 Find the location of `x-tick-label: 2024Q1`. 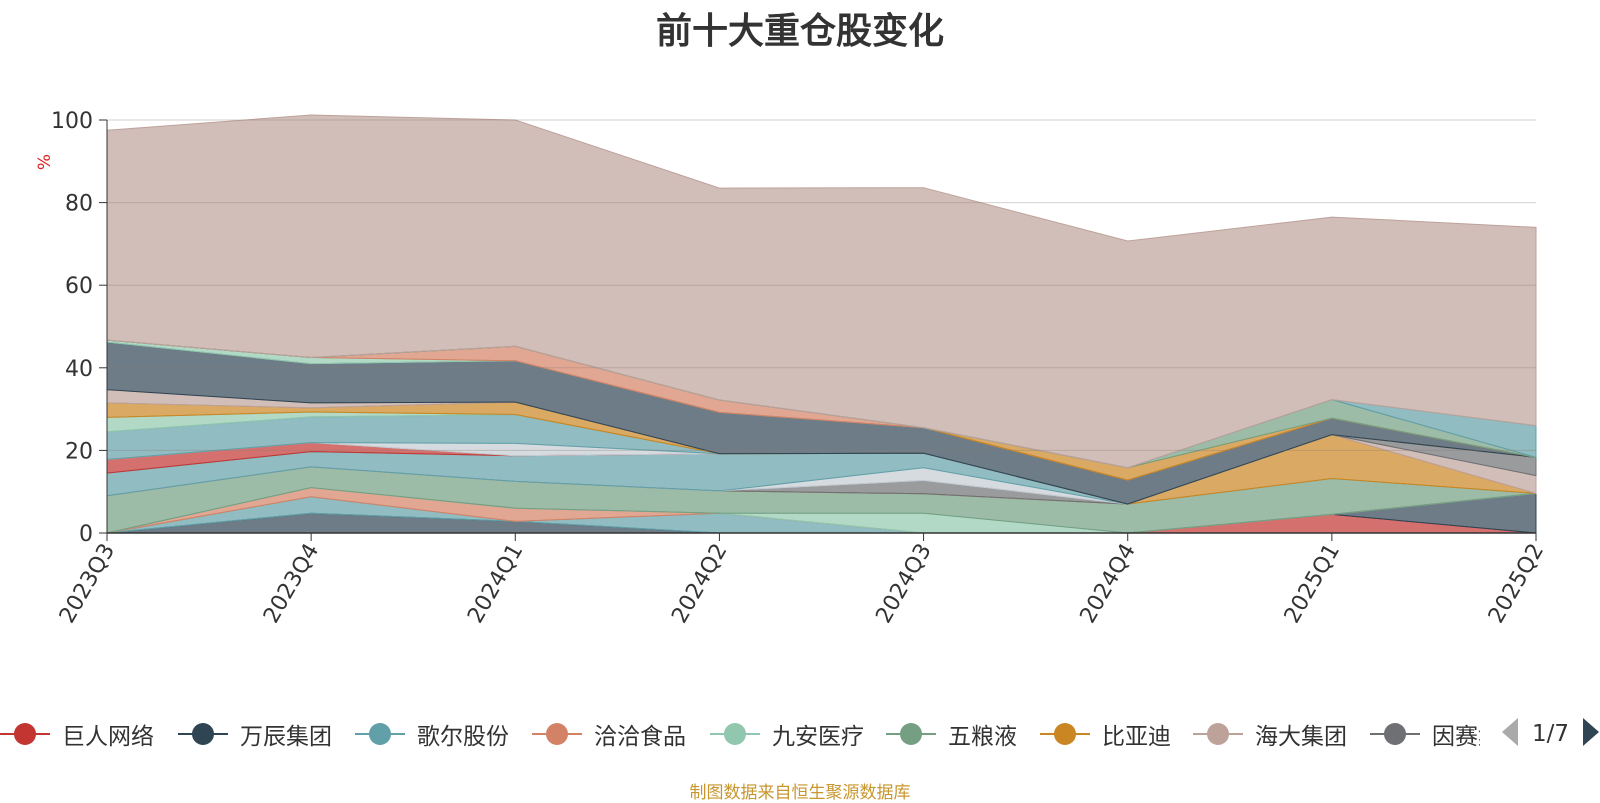

x-tick-label: 2024Q1 is located at coordinates (495, 584).